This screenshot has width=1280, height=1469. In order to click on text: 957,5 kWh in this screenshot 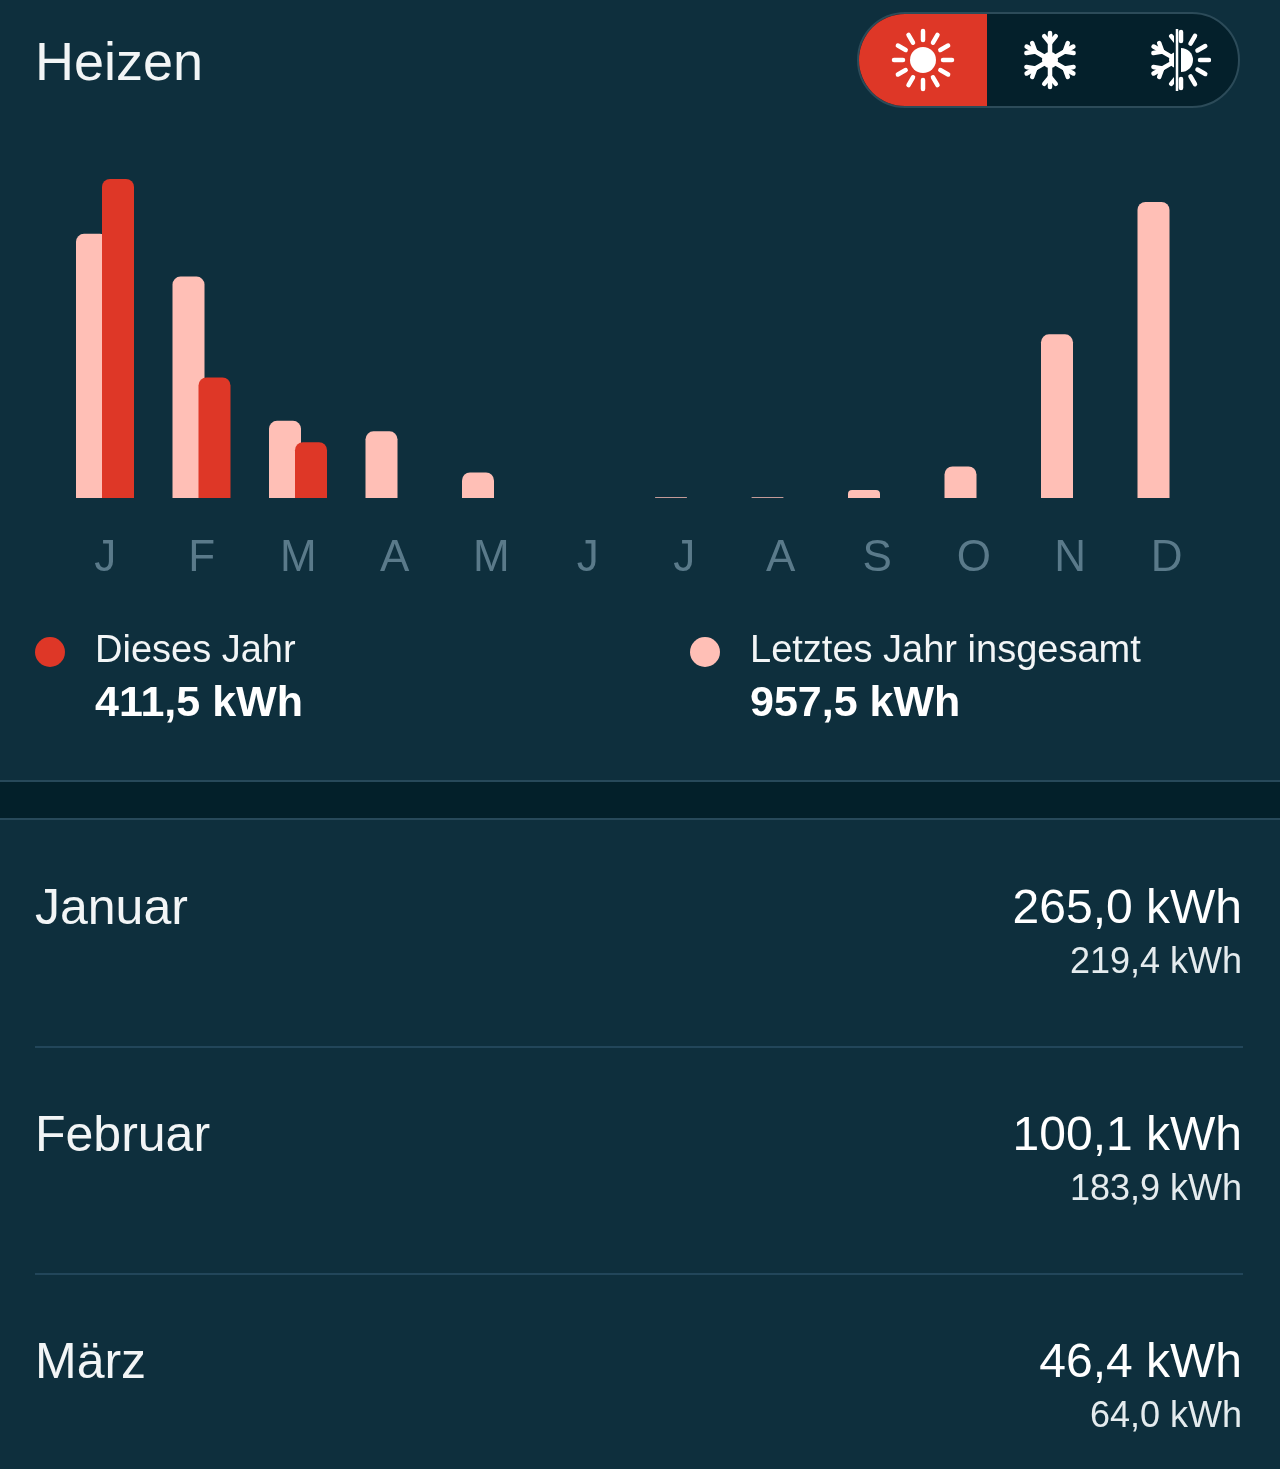, I will do `click(855, 700)`.